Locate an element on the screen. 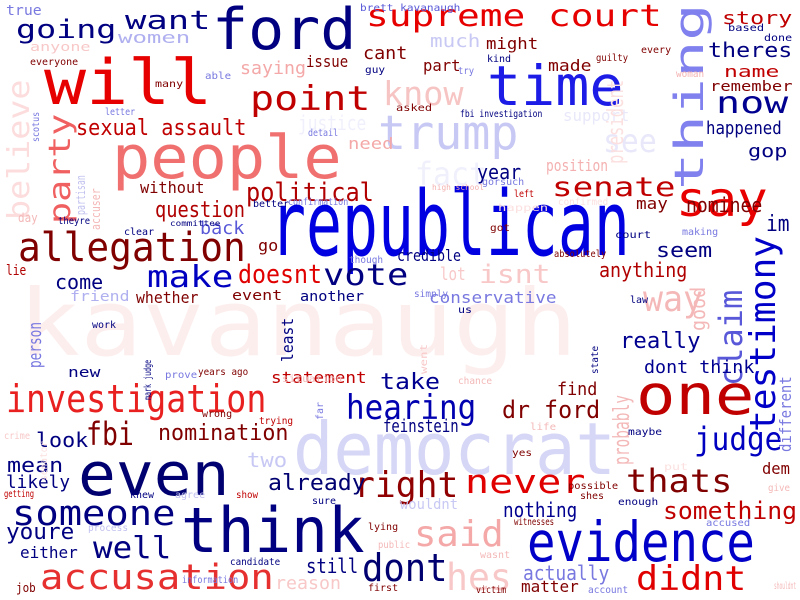 Image resolution: width=800 pixels, height=600 pixels. cloud-word-make: make is located at coordinates (190, 277).